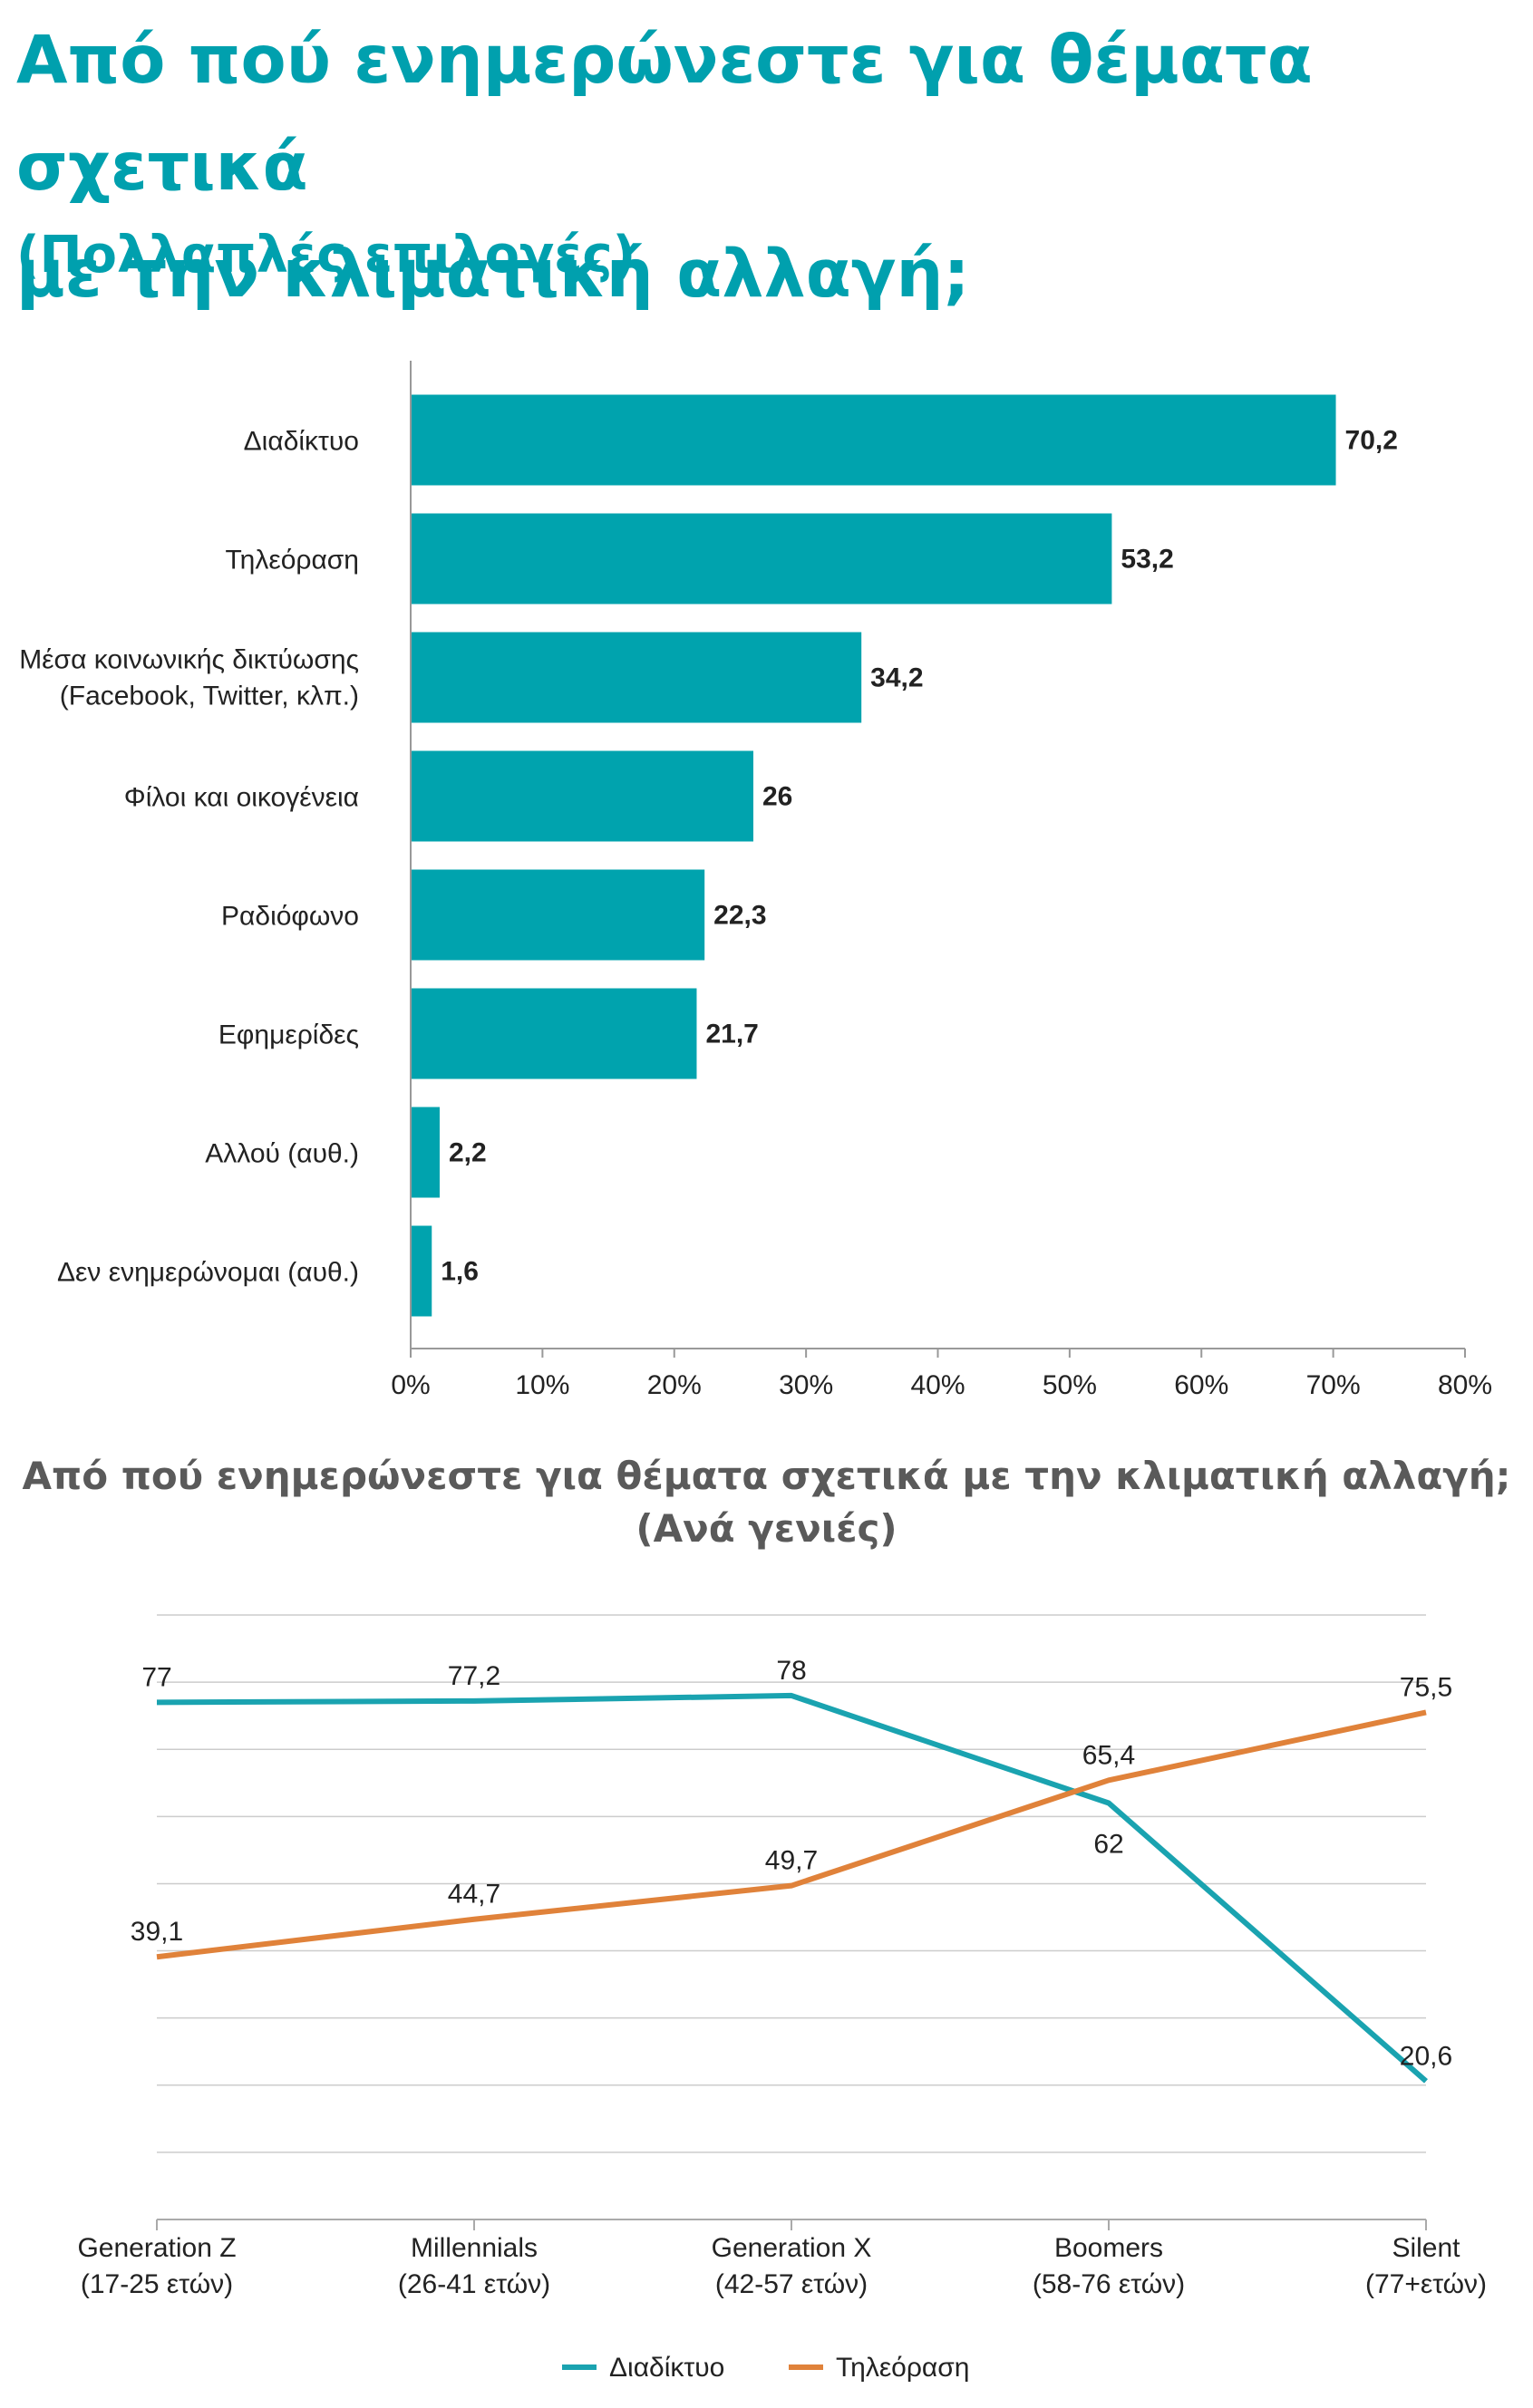  What do you see at coordinates (897, 678) in the screenshot?
I see `bar-value-label-2: 34,2` at bounding box center [897, 678].